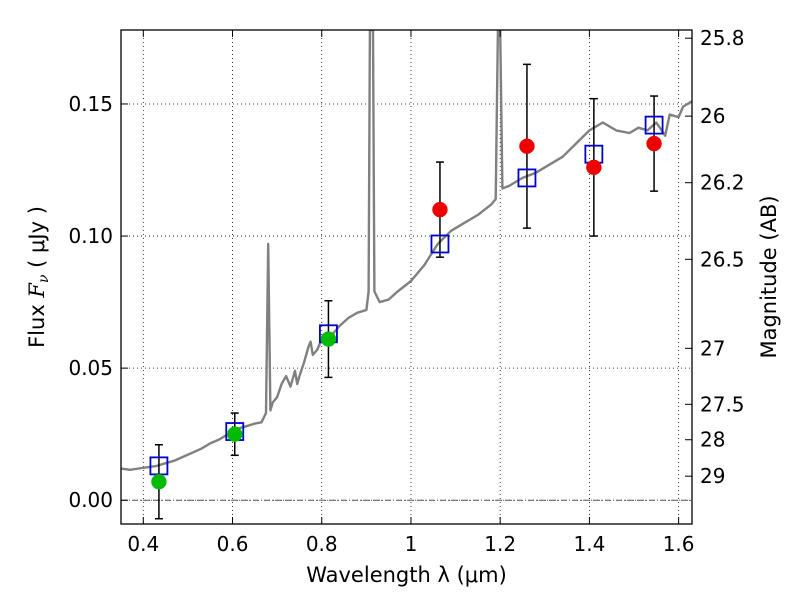 The image size is (800, 600). I want to click on right-tick-label: 26, so click(712, 116).